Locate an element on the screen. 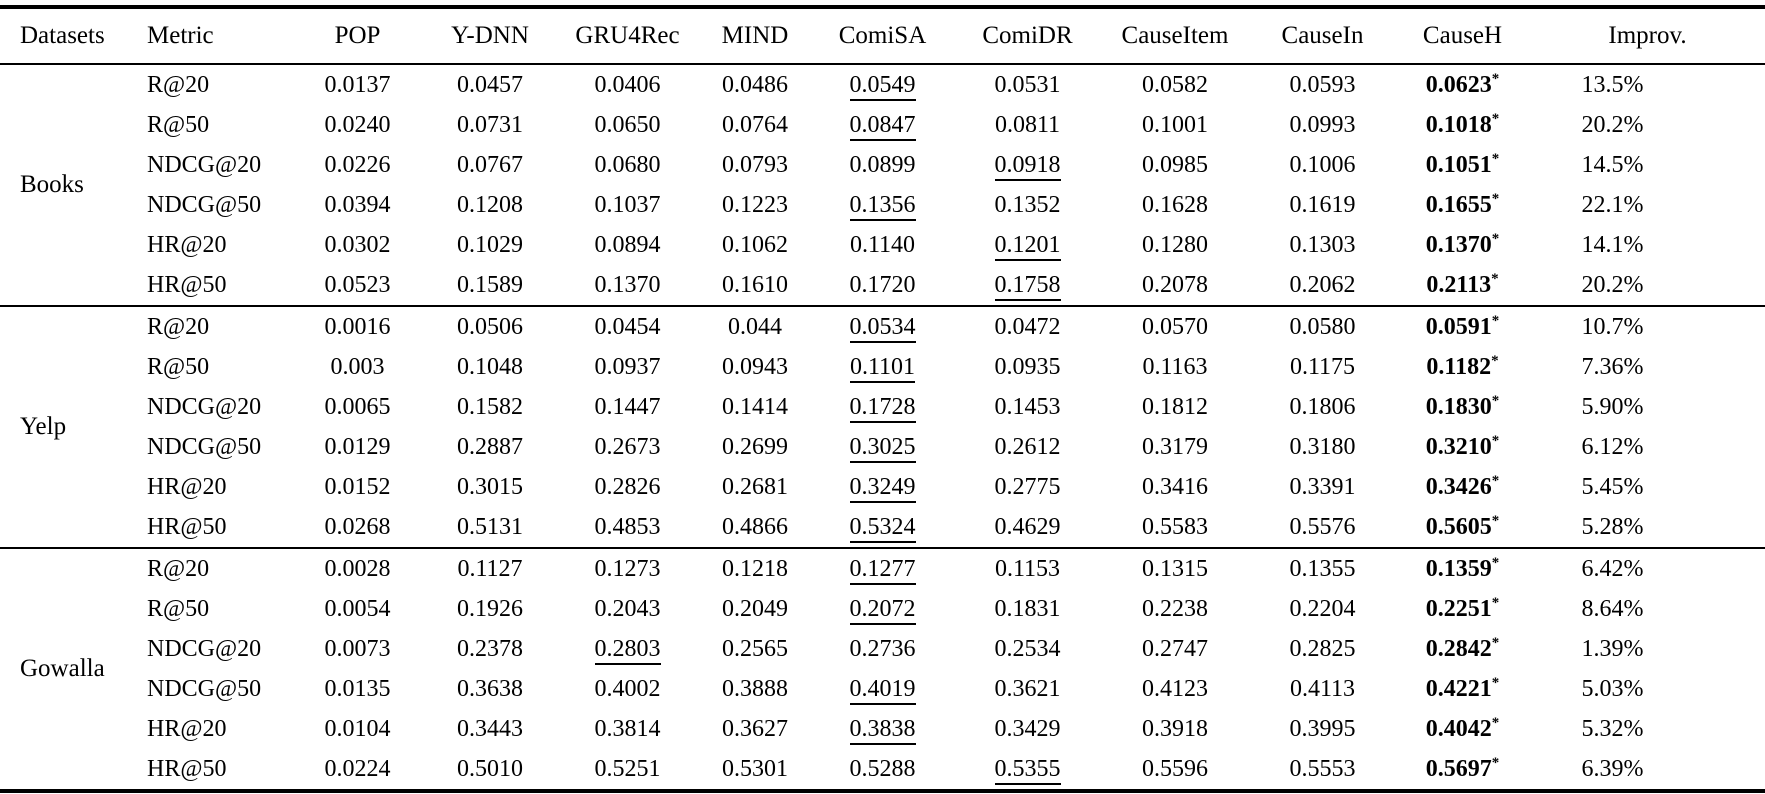  value-text: 0.5576 is located at coordinates (1322, 526).